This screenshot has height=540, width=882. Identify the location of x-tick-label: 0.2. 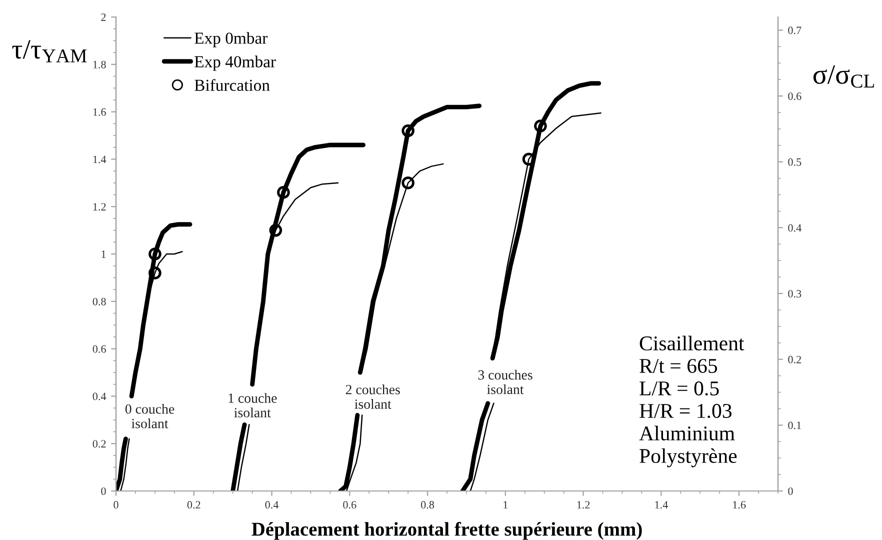
(193, 505).